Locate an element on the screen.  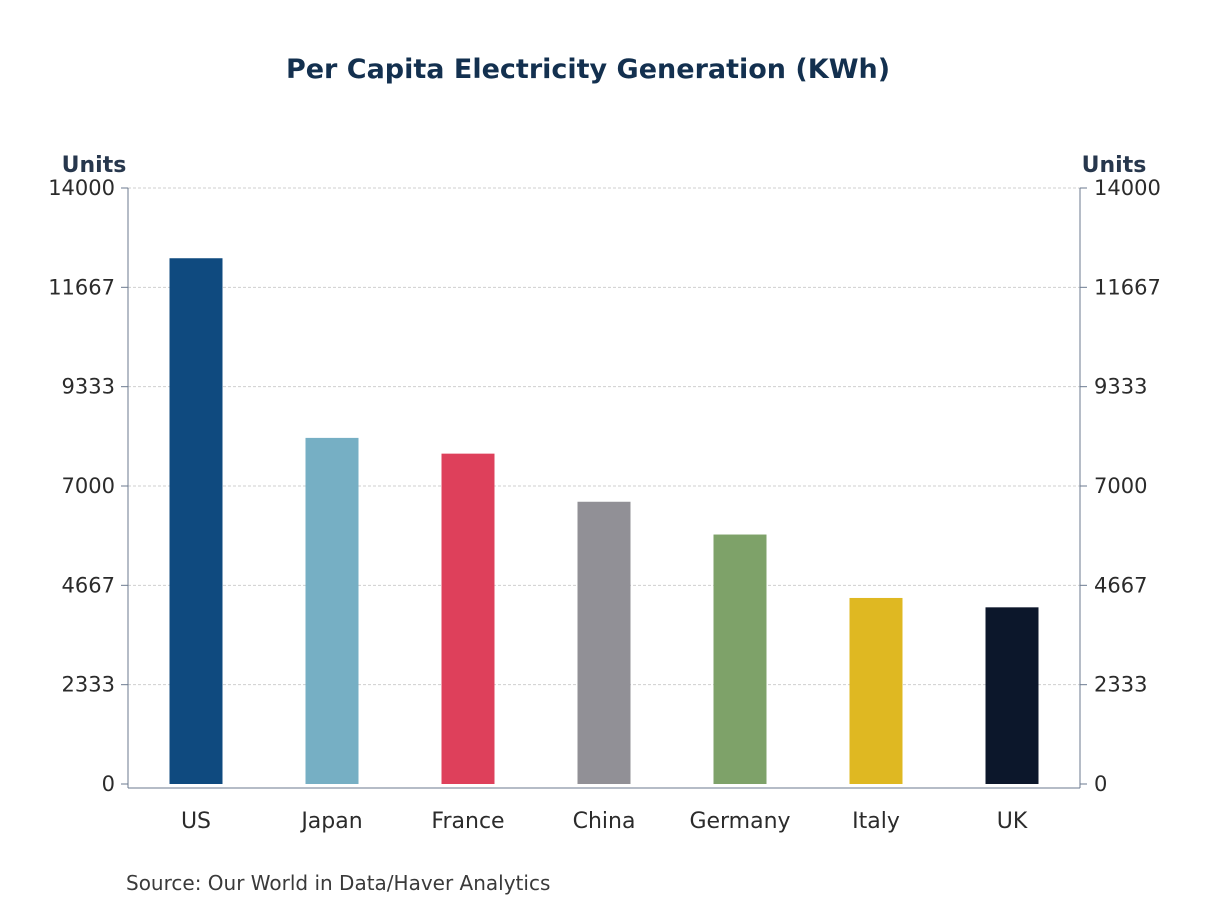
right-axis-label: Units is located at coordinates (1114, 165).